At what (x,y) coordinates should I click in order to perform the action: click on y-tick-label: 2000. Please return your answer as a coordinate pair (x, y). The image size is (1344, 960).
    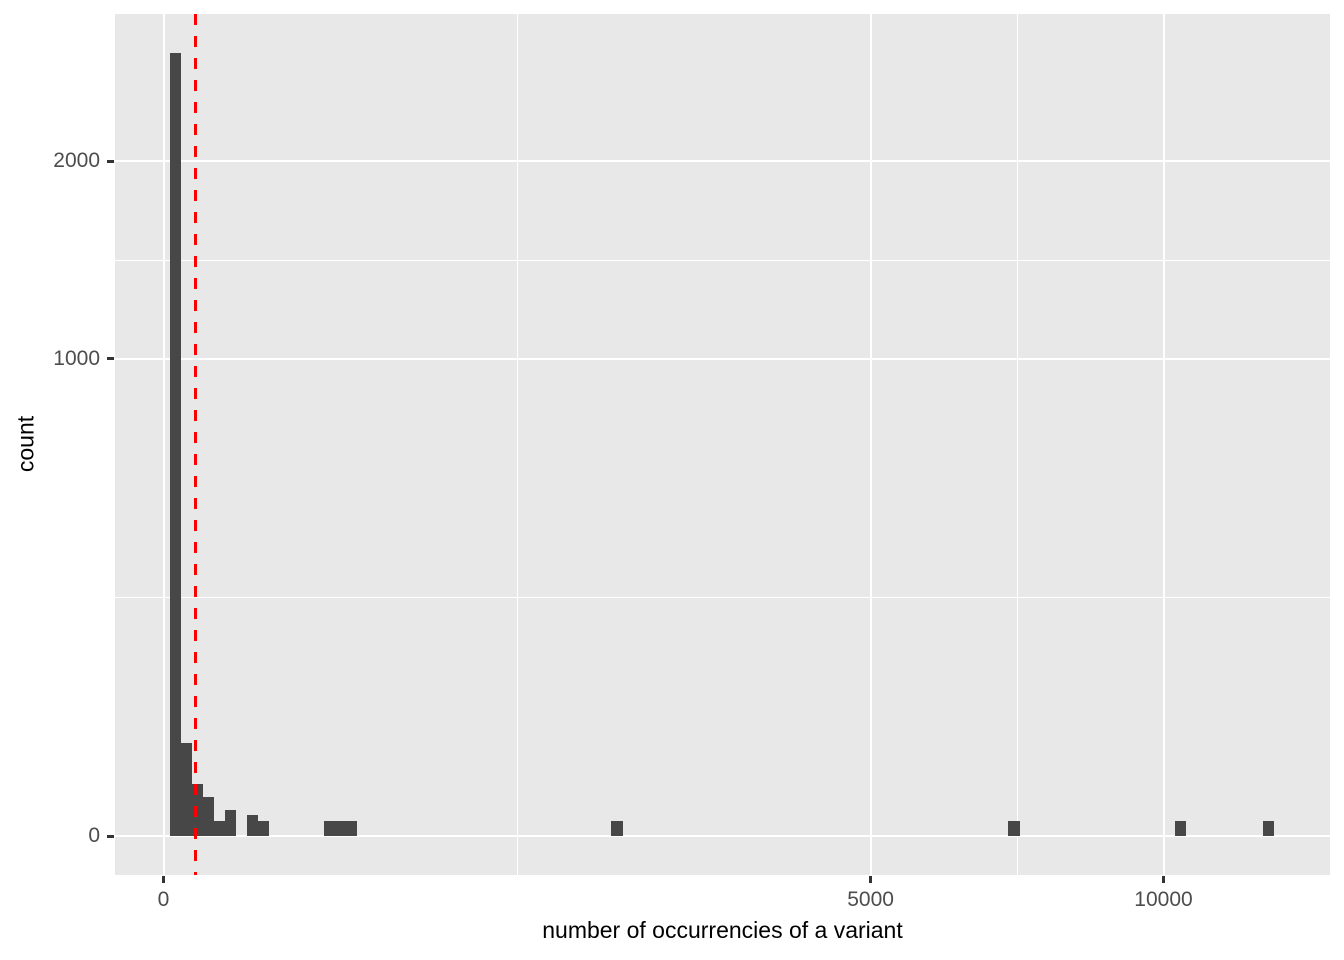
    Looking at the image, I should click on (76, 161).